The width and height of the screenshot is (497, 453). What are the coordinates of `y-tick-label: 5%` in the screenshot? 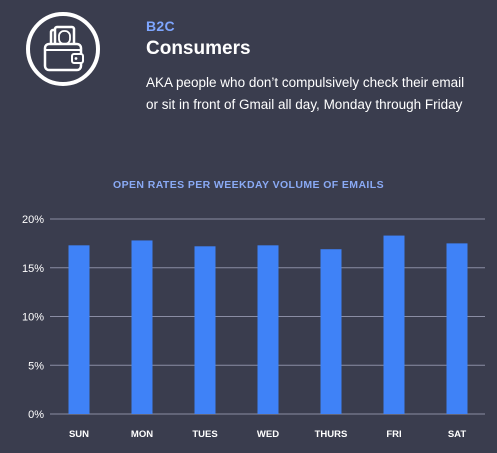 It's located at (36, 366).